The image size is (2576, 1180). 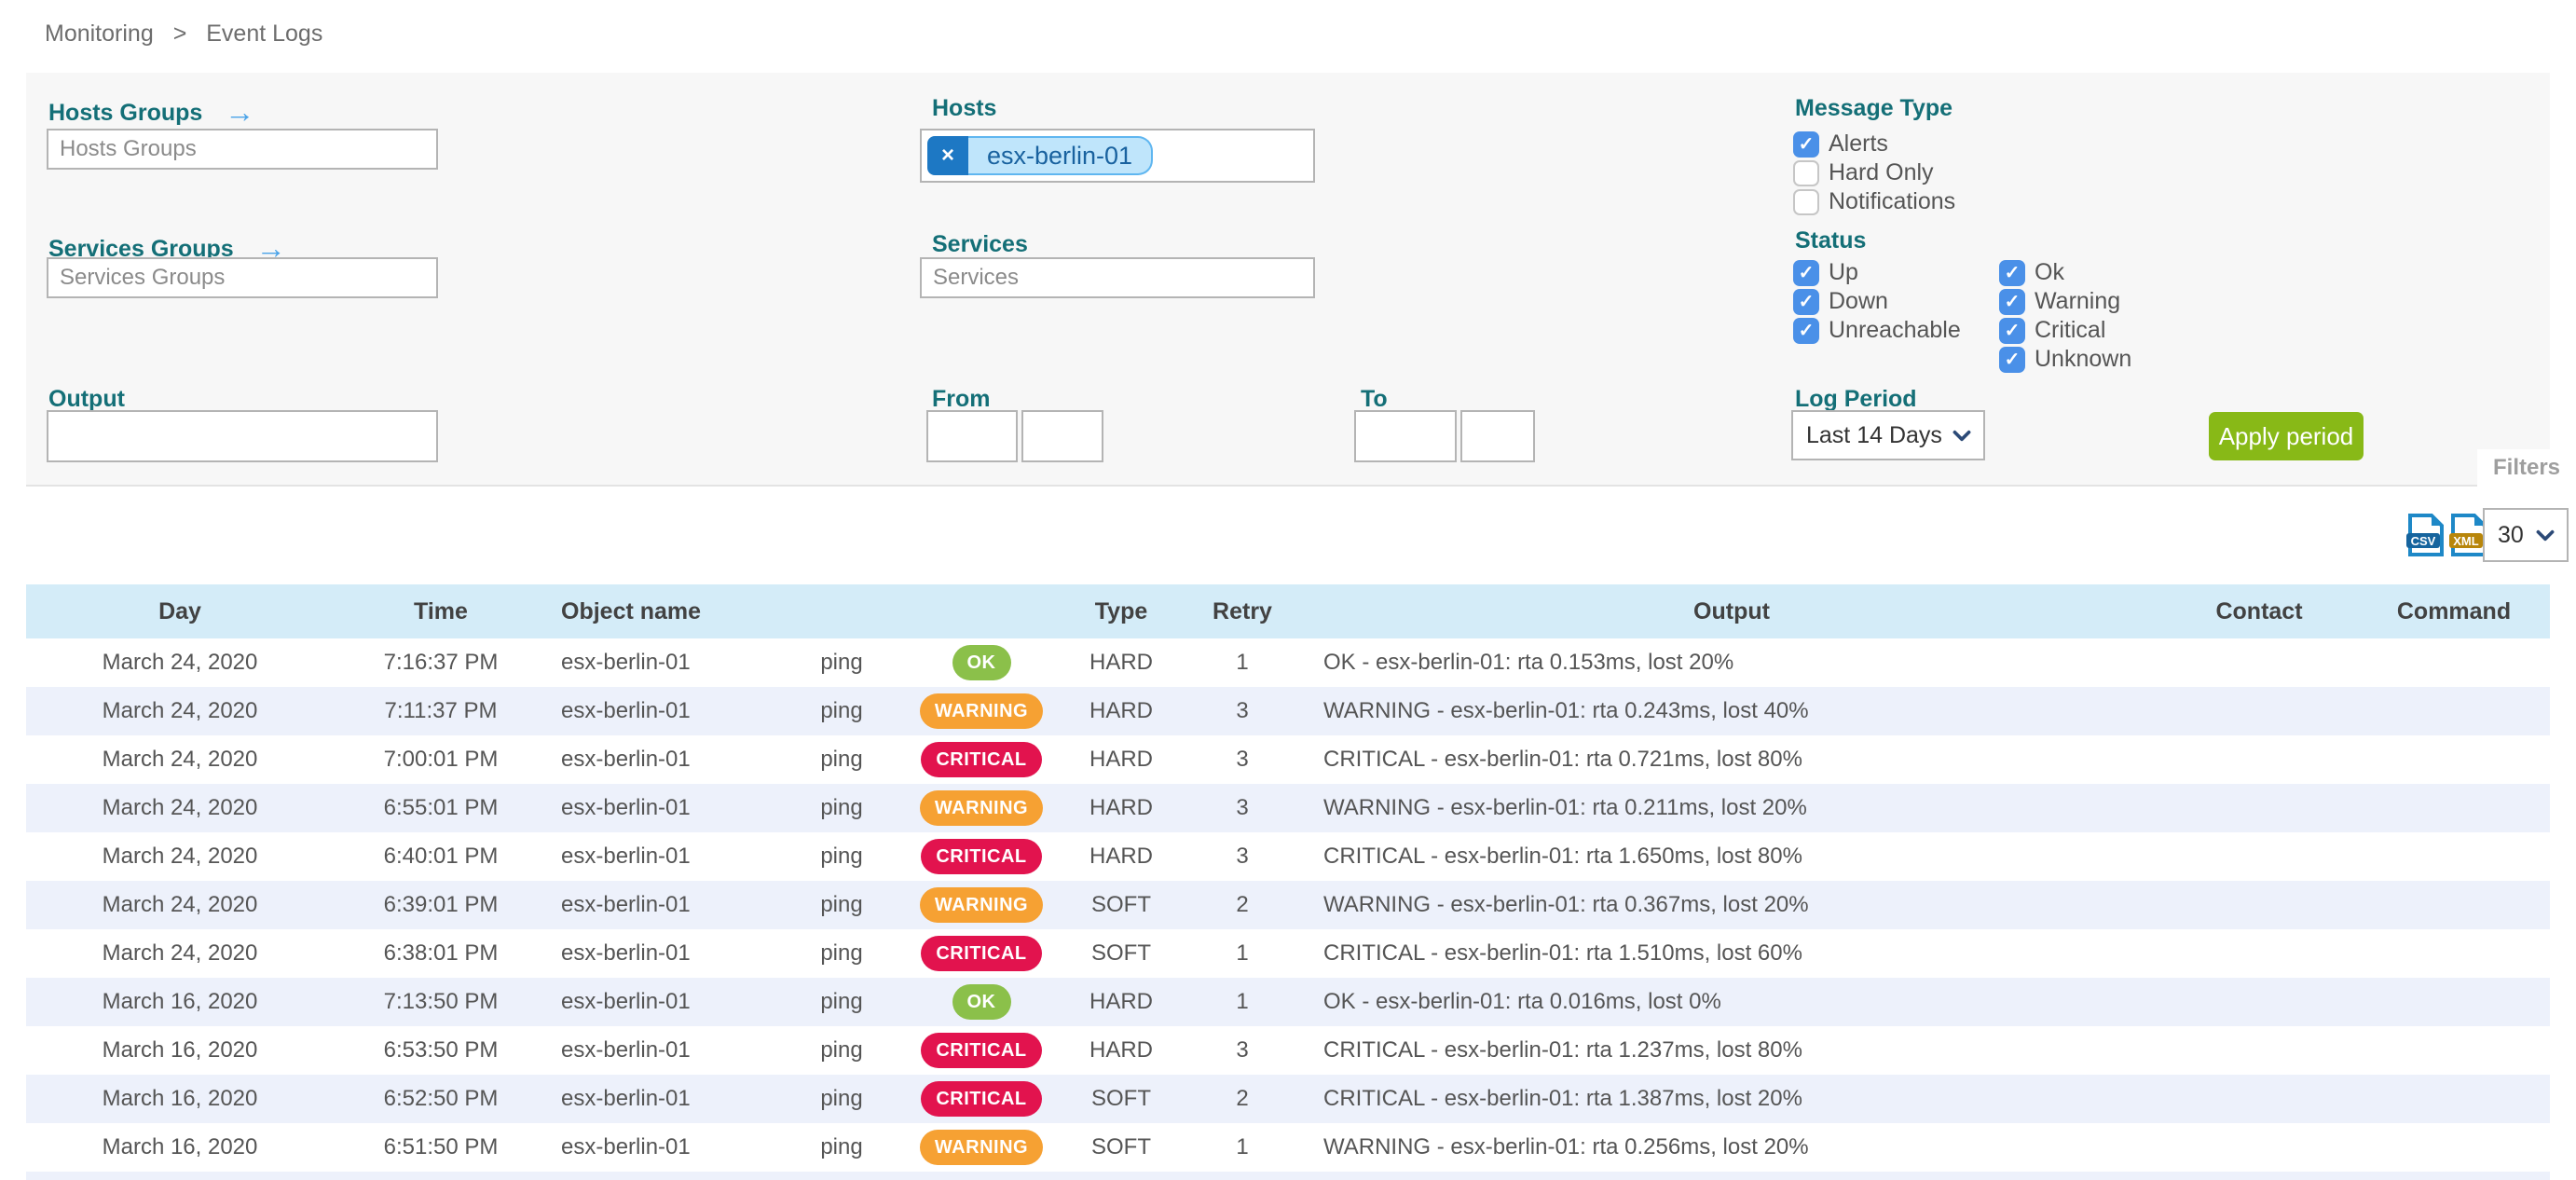 I want to click on remove-tag-icon: ×, so click(x=947, y=155).